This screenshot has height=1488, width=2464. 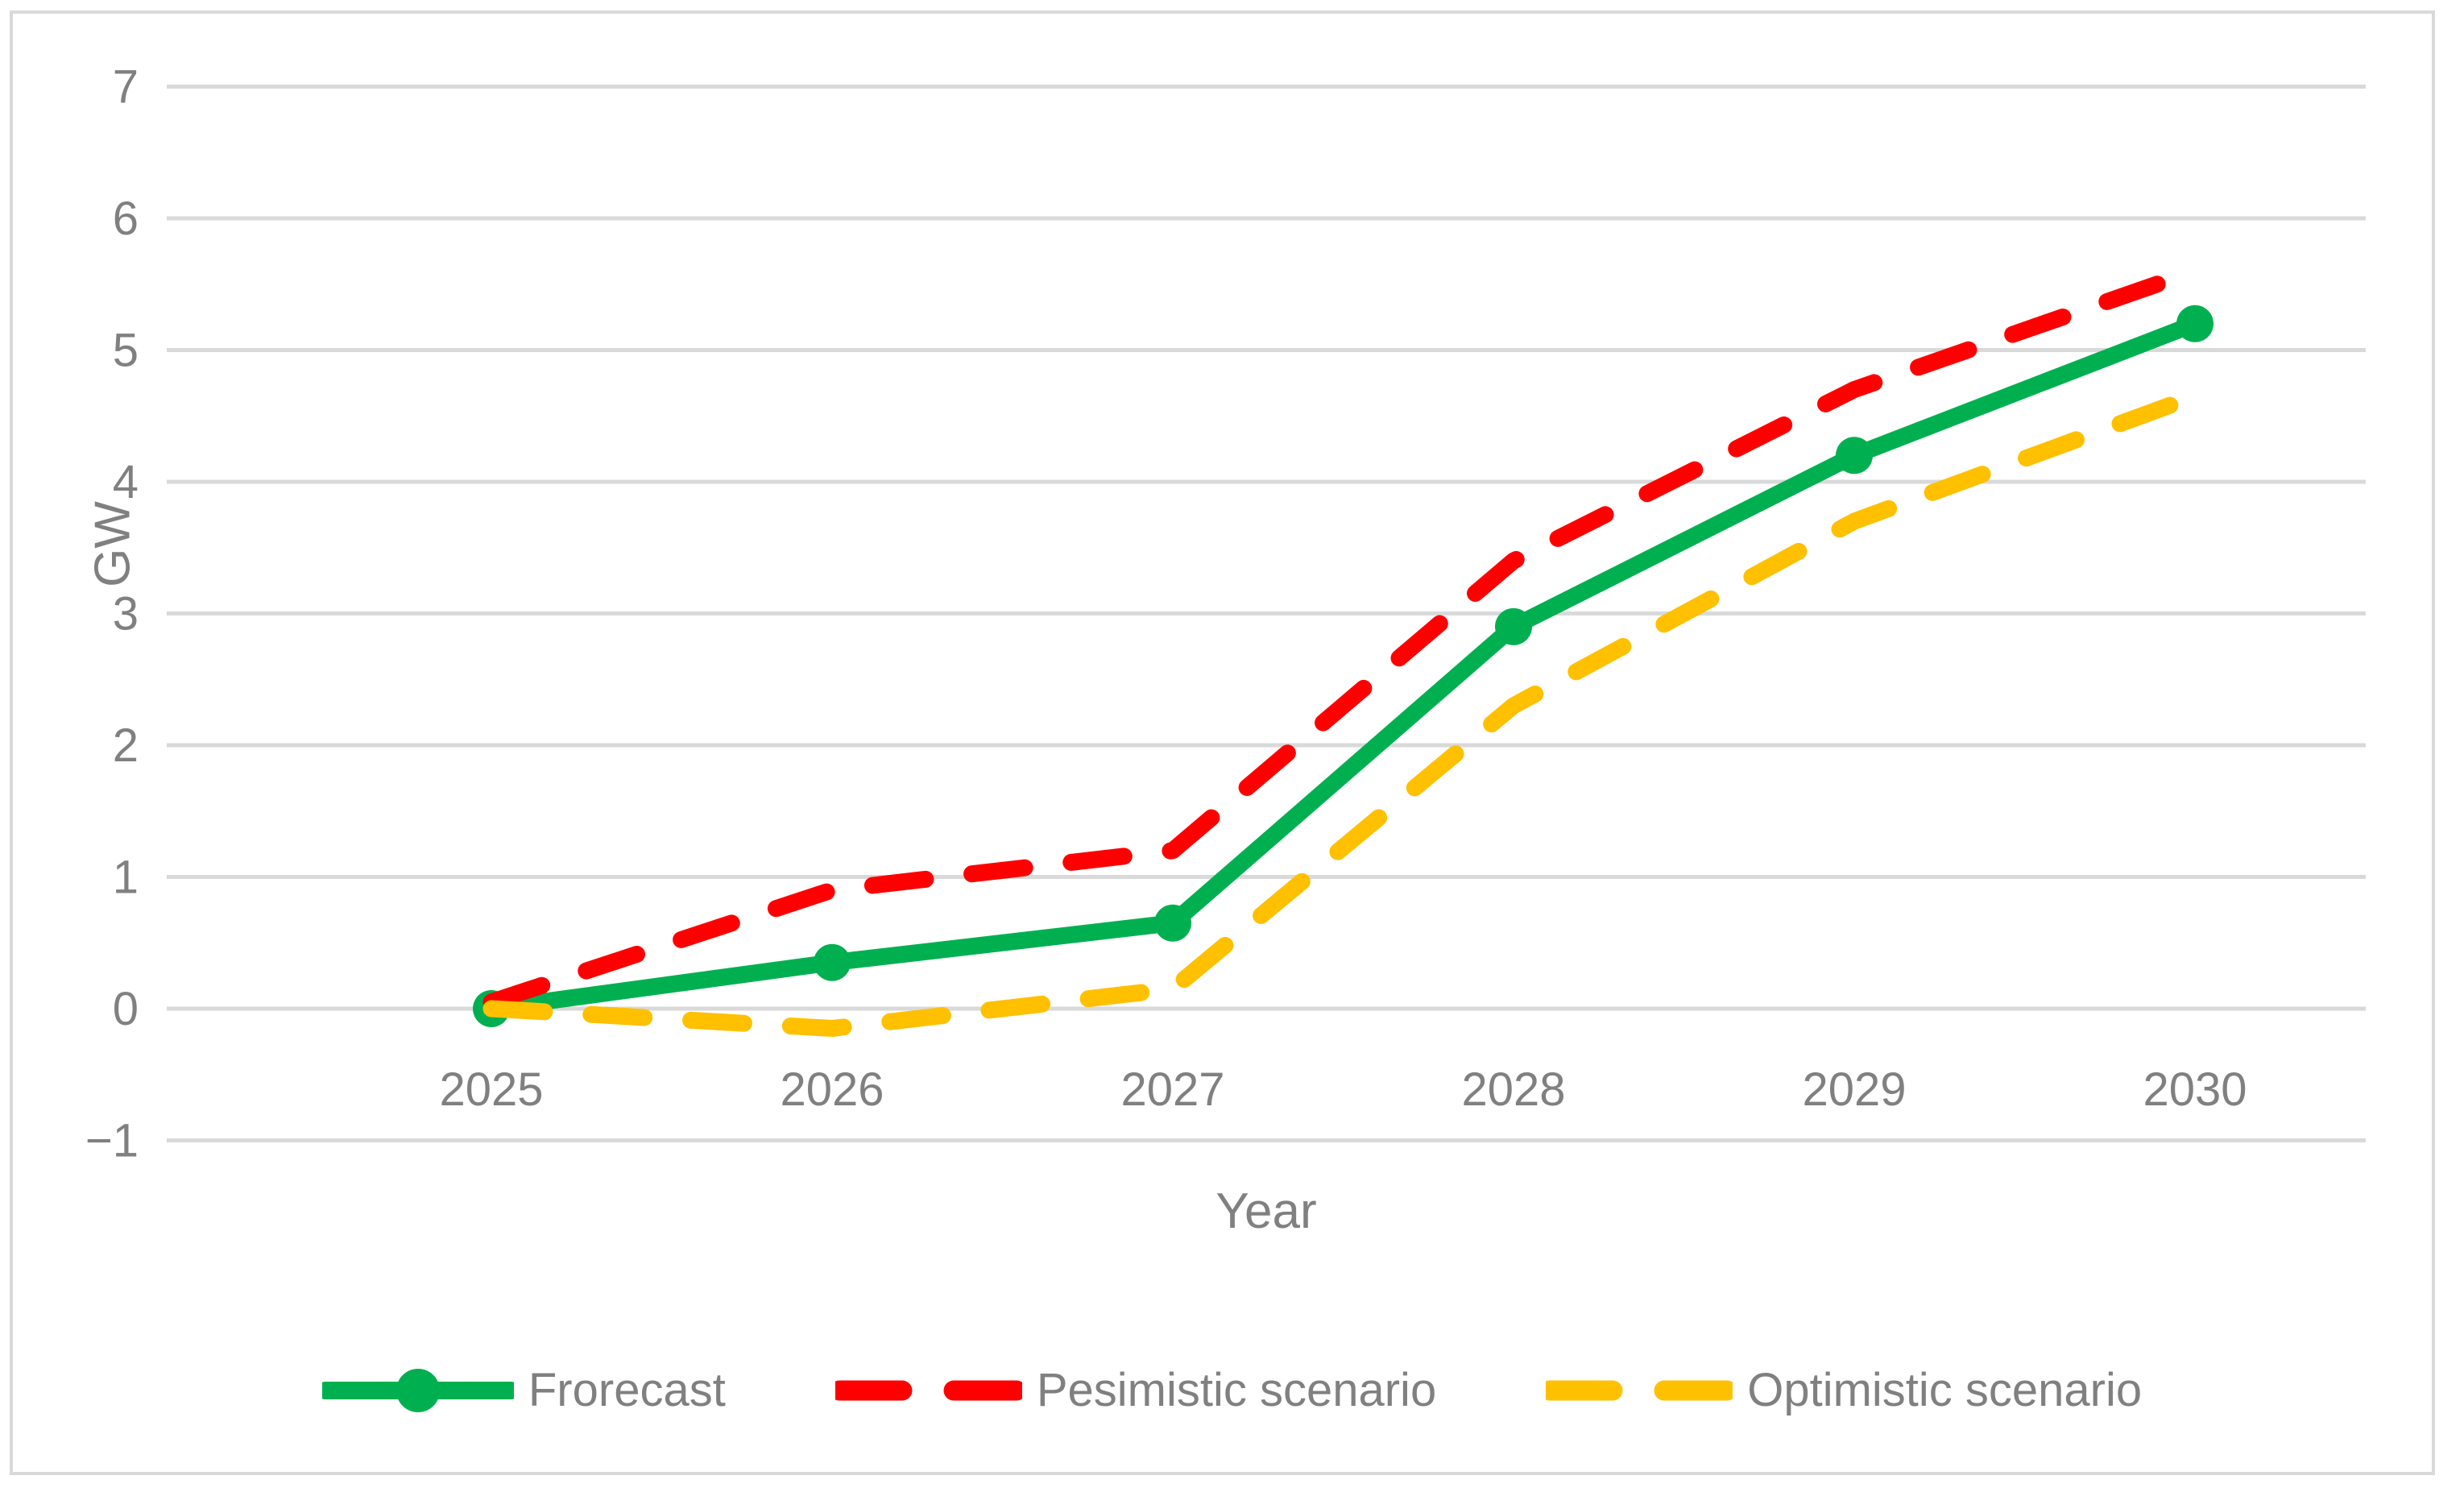 What do you see at coordinates (126, 482) in the screenshot?
I see `y-tick-label: 4` at bounding box center [126, 482].